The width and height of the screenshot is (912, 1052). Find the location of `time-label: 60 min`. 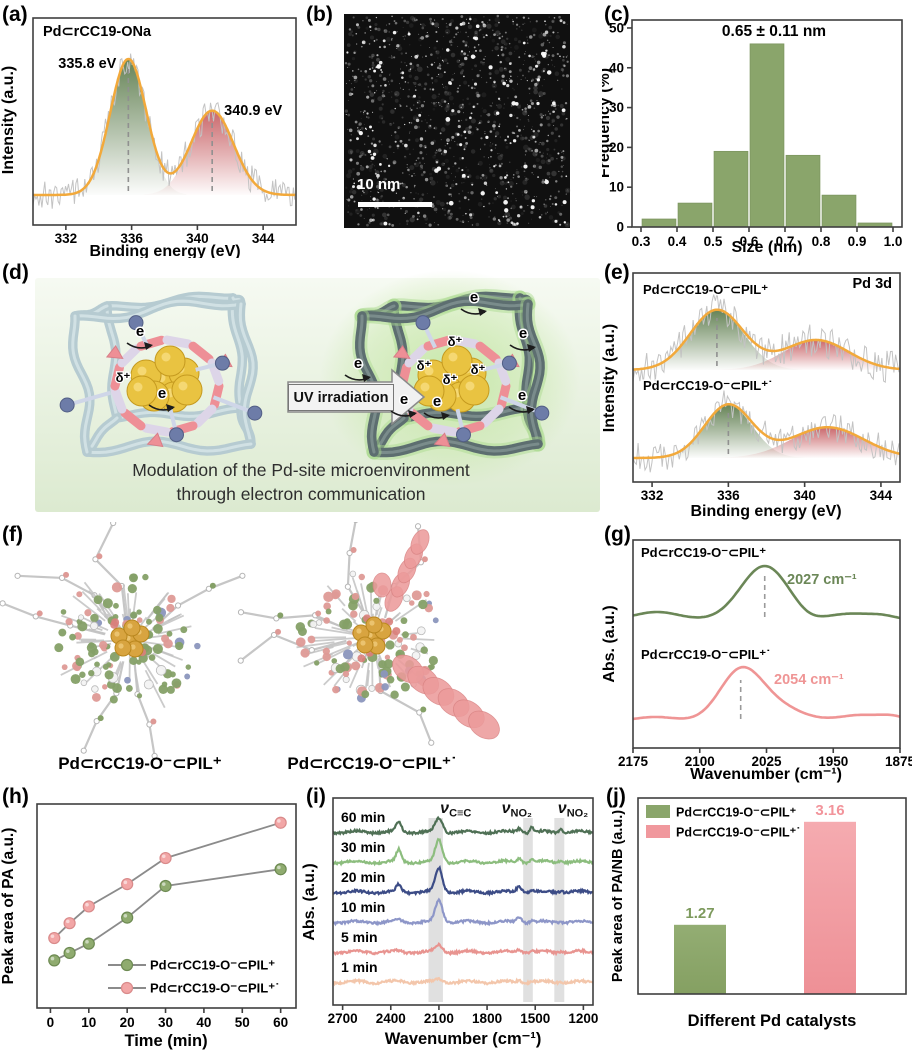

time-label: 60 min is located at coordinates (363, 817).